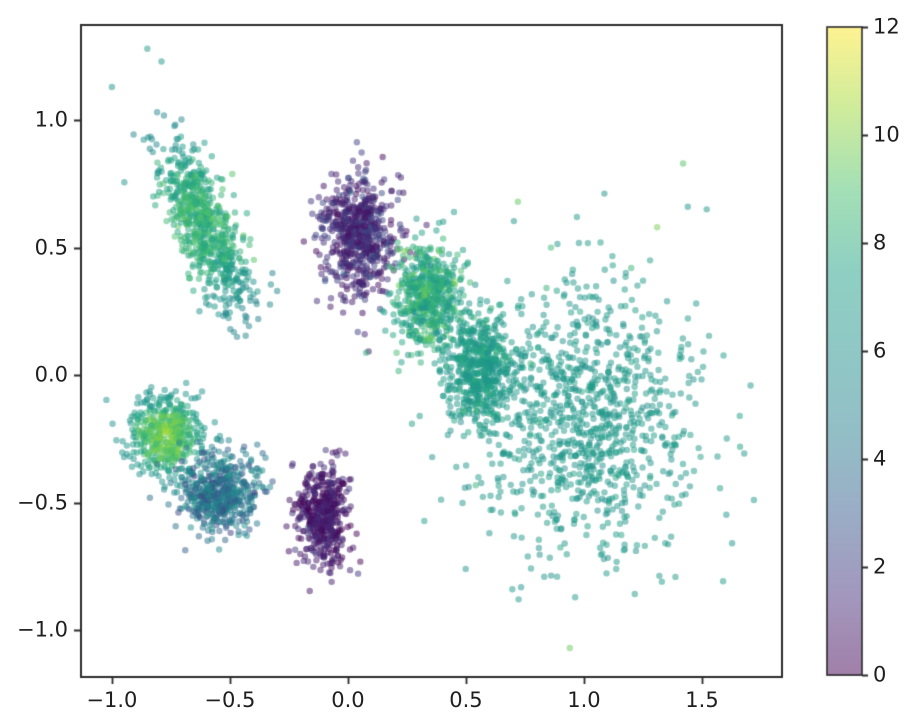  Describe the element at coordinates (51, 119) in the screenshot. I see `y-tick-label-0: 1.0` at that location.